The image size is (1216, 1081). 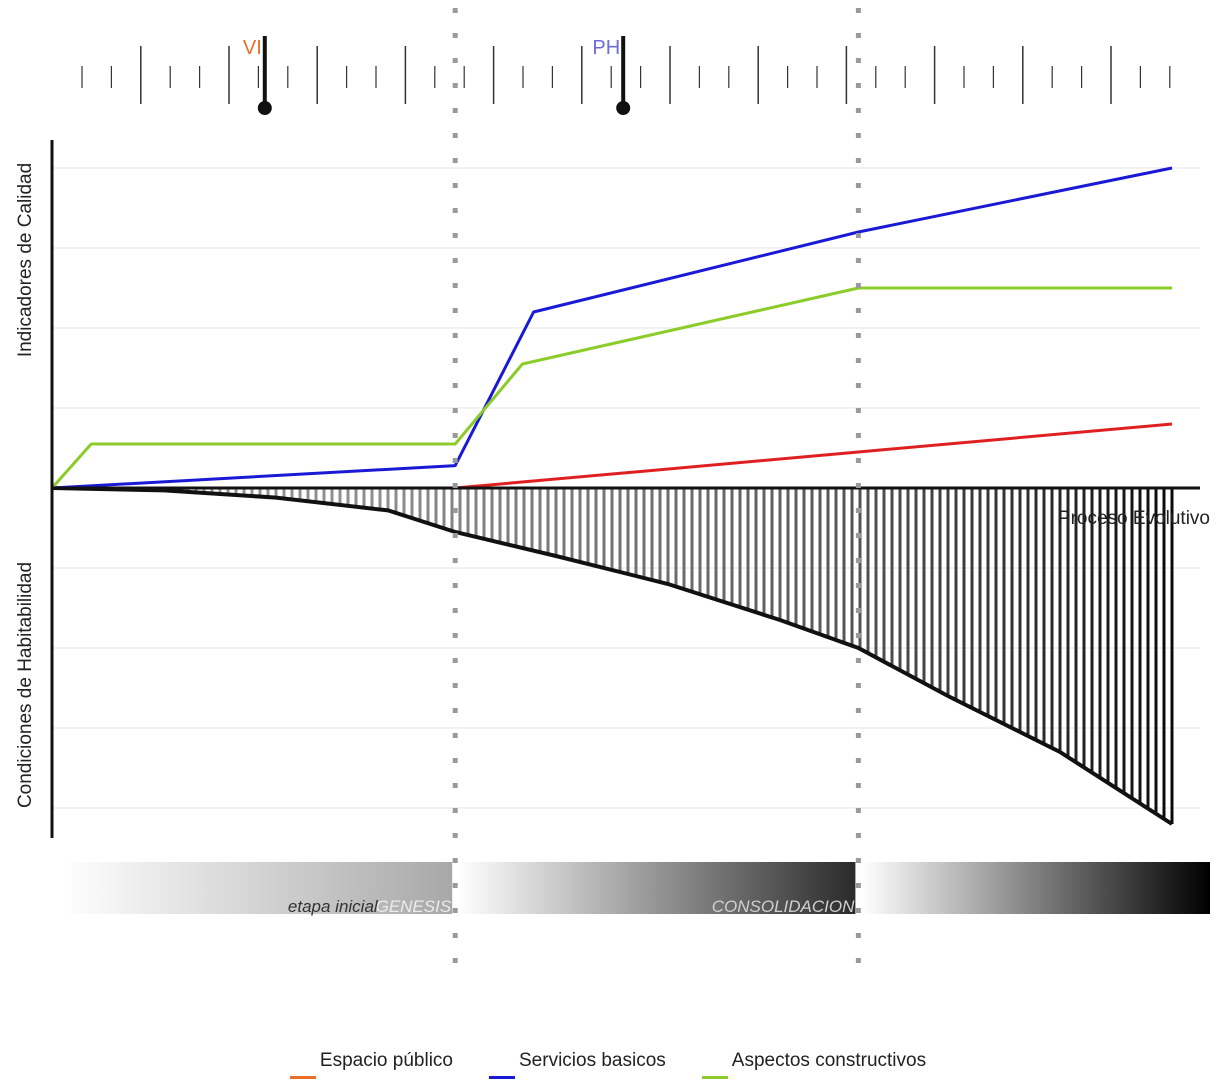 I want to click on y-axis-label-bottom: Condiciones de Habitabilidad, so click(x=25, y=685).